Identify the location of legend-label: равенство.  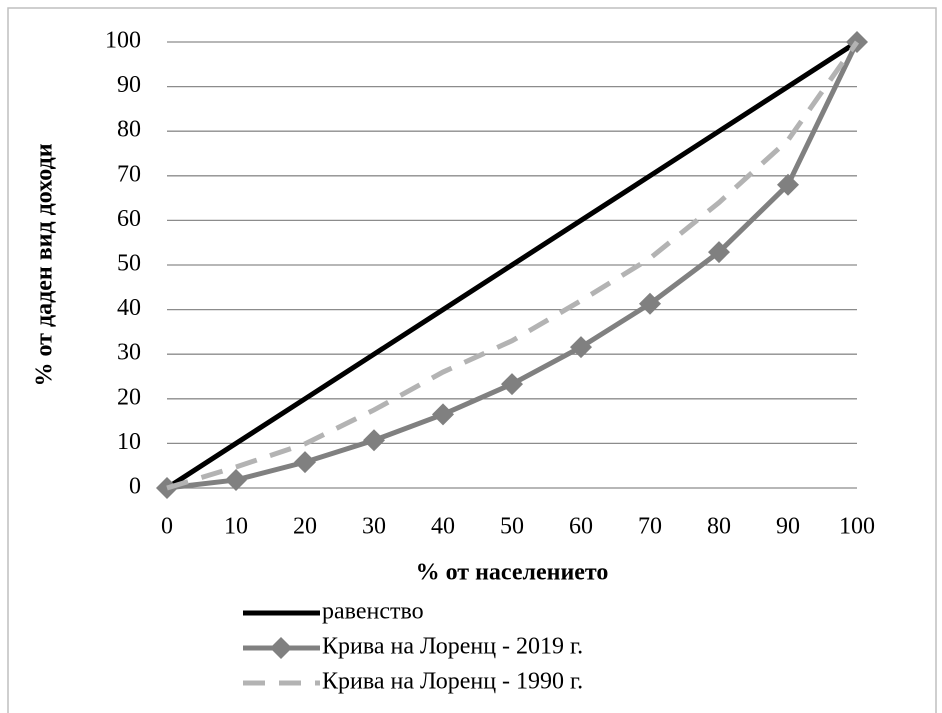
(373, 612).